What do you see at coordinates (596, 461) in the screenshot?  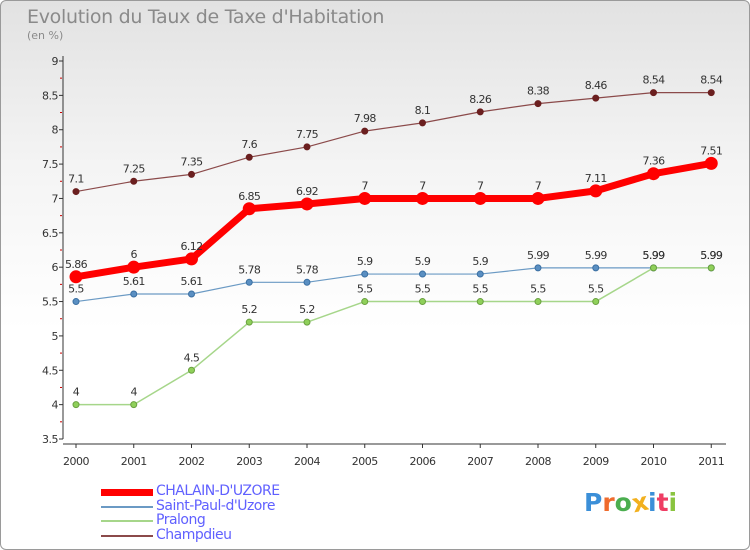 I see `x-tick-label: 2009` at bounding box center [596, 461].